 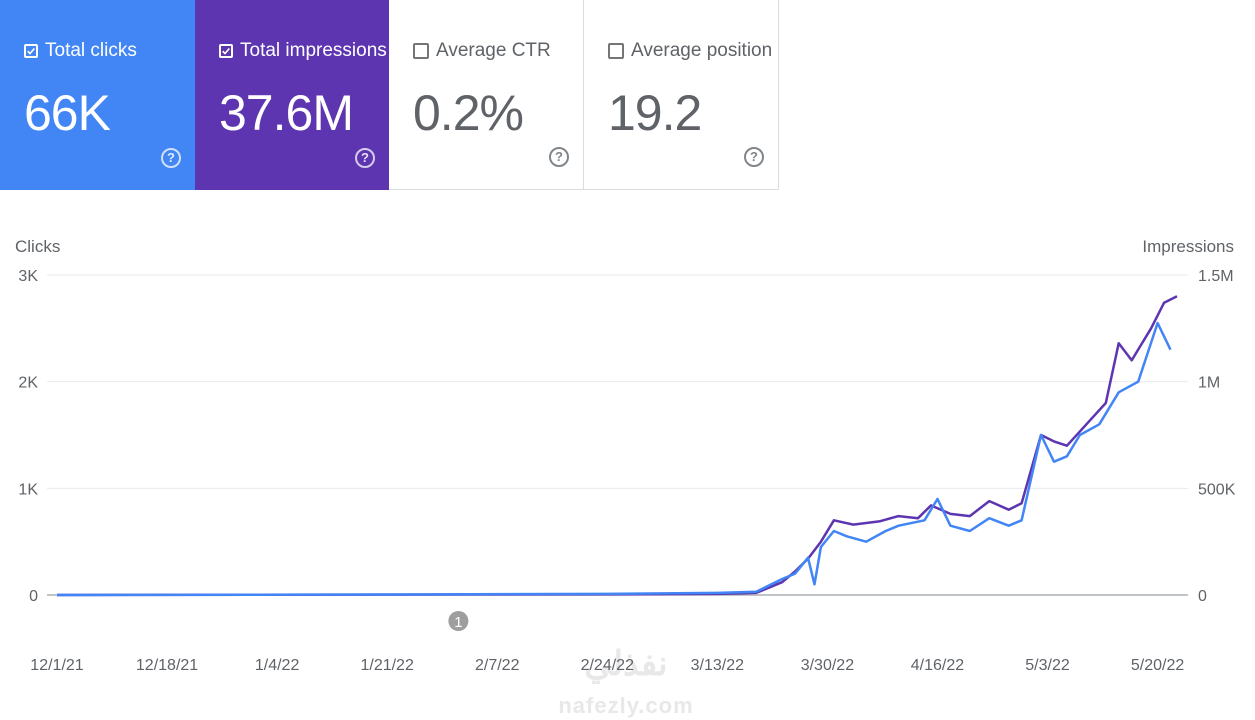 I want to click on x-tick-label: 5/20/22, so click(x=1157, y=665).